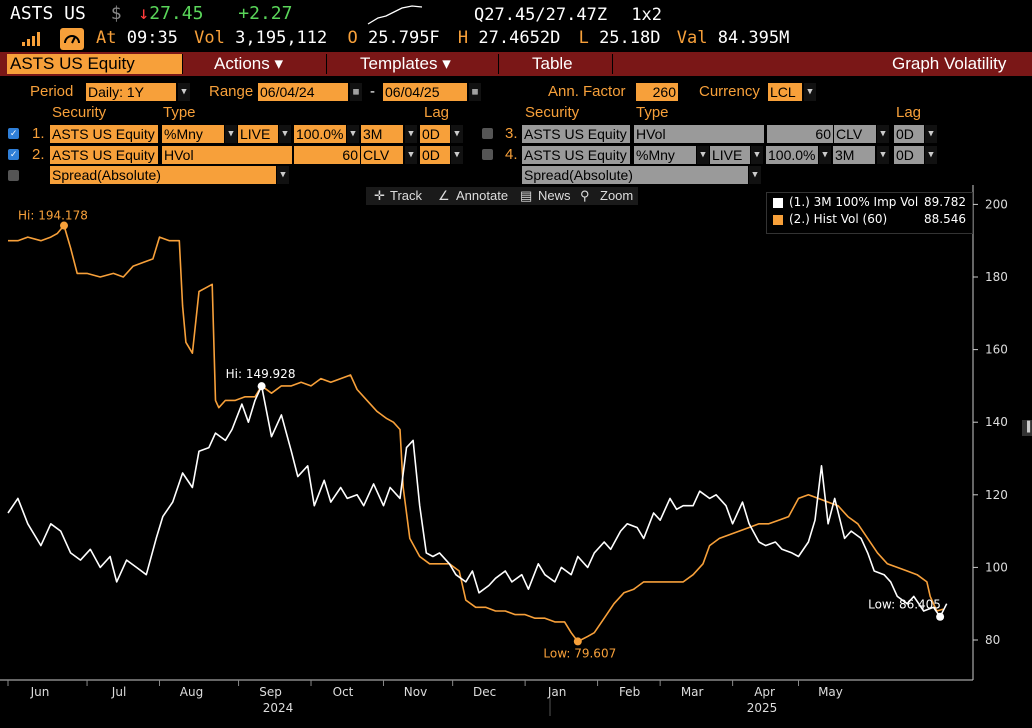 This screenshot has width=1032, height=728. I want to click on track-button: Track, so click(406, 195).